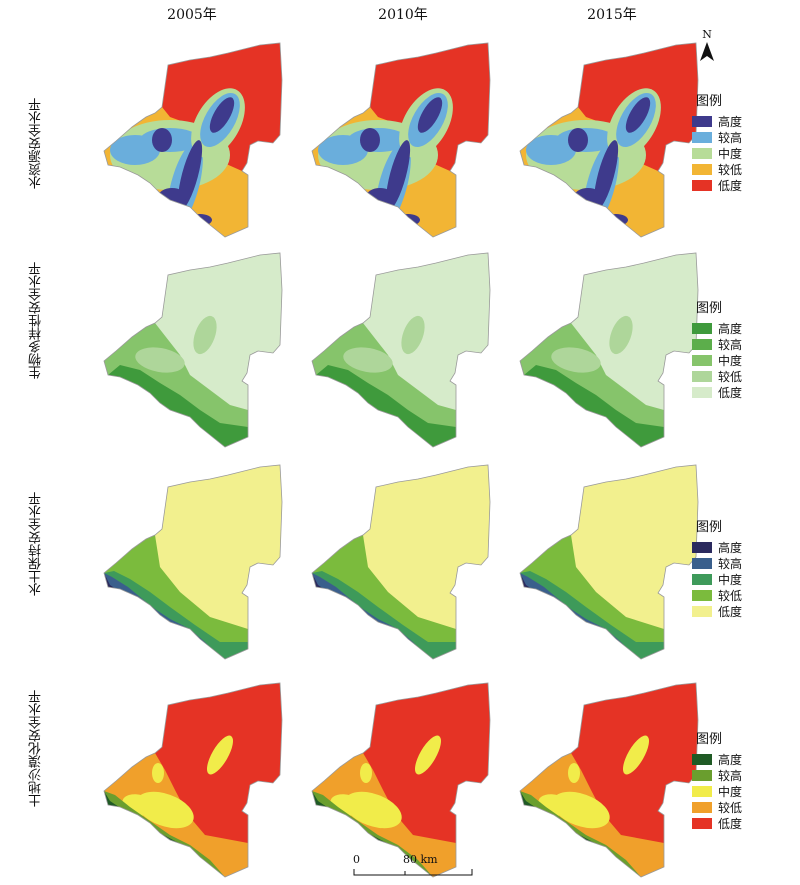  I want to click on legend-row-0: 图例高度 较高 中度 较低 低度, so click(717, 141).